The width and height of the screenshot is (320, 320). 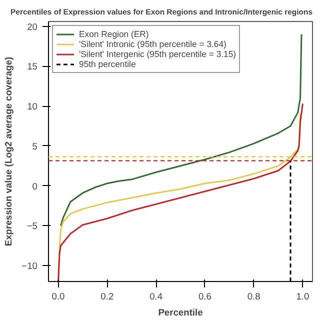 What do you see at coordinates (32, 27) in the screenshot?
I see `y-tick-label: 20` at bounding box center [32, 27].